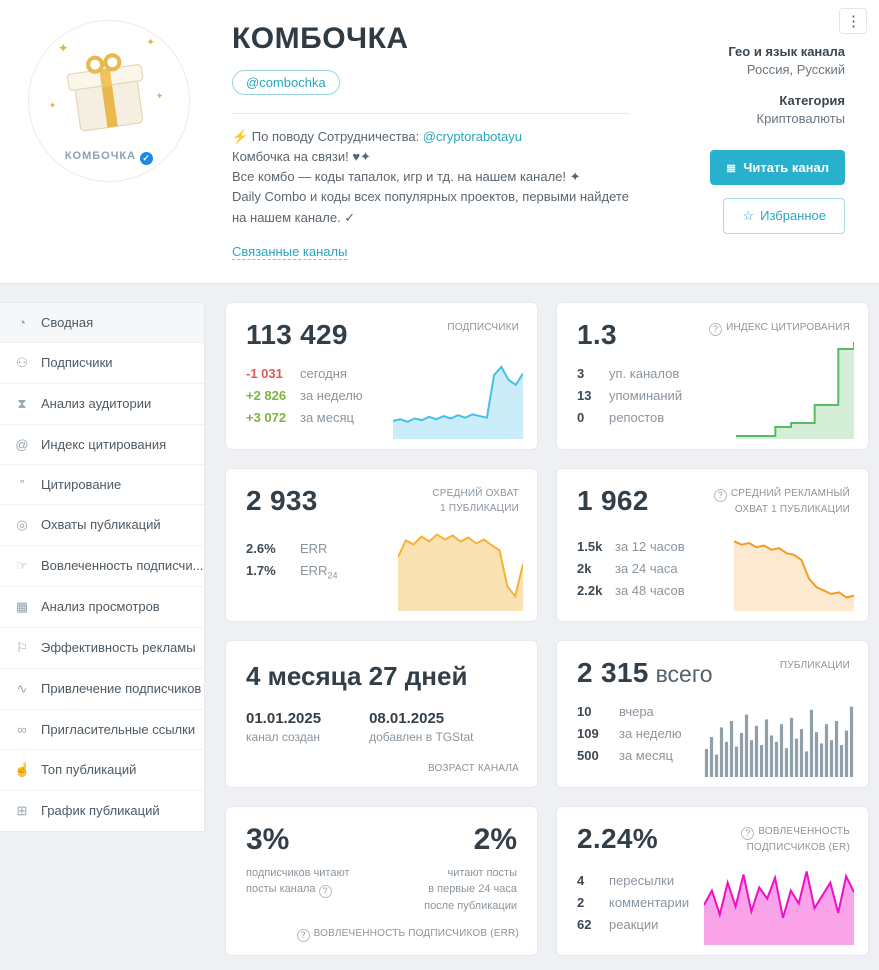 Image resolution: width=879 pixels, height=970 pixels. What do you see at coordinates (304, 395) in the screenshot?
I see `stat-week: +2 826 за неделю` at bounding box center [304, 395].